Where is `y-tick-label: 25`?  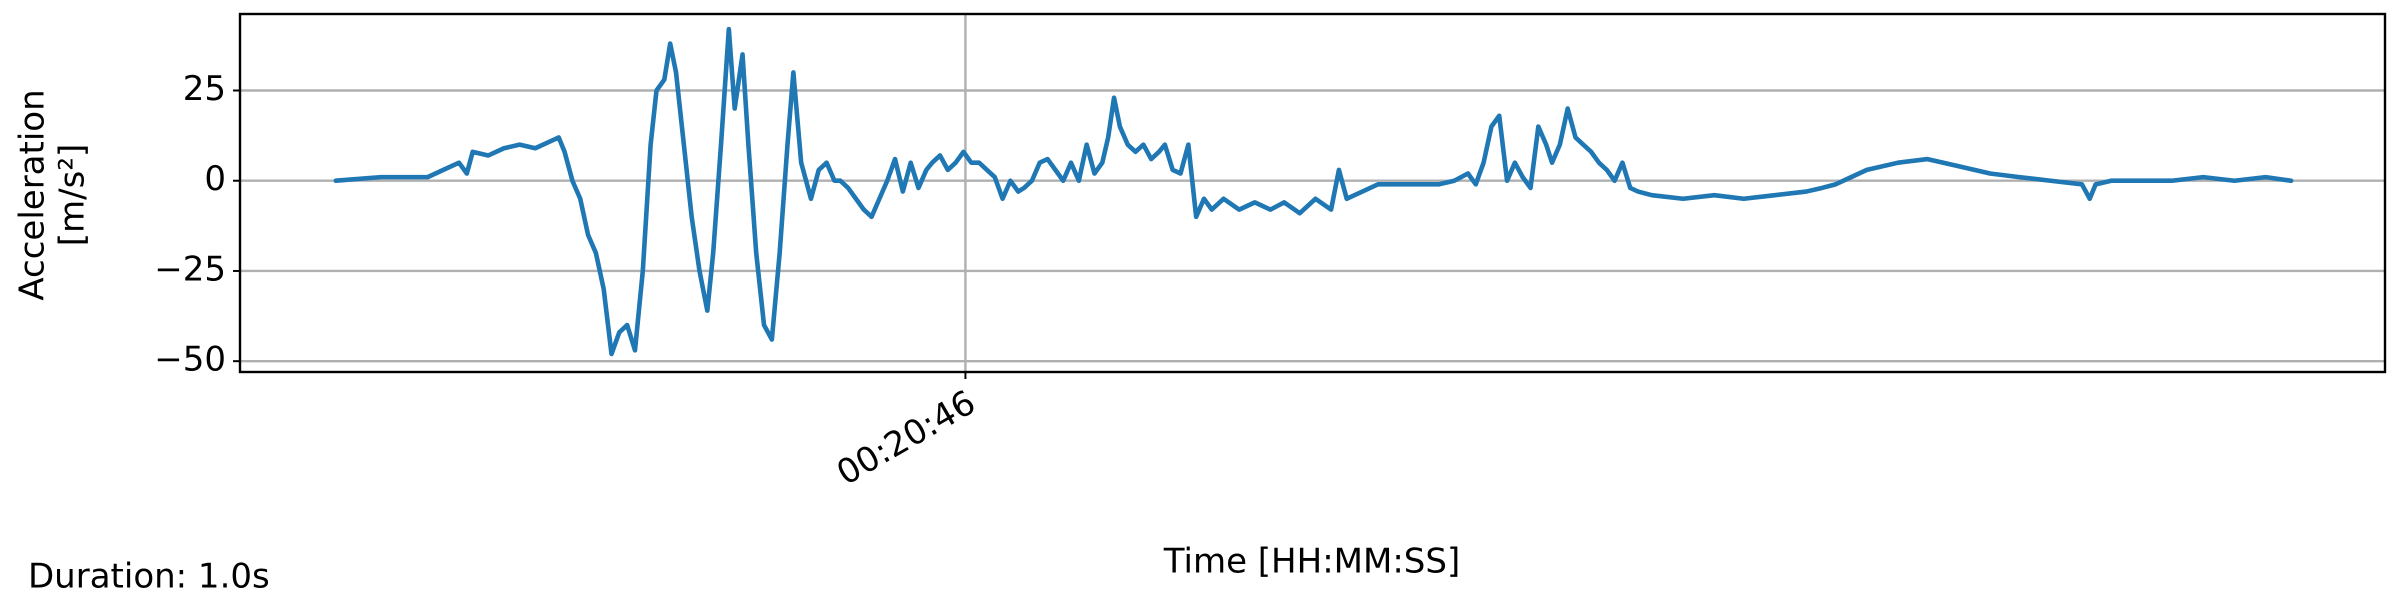
y-tick-label: 25 is located at coordinates (204, 89).